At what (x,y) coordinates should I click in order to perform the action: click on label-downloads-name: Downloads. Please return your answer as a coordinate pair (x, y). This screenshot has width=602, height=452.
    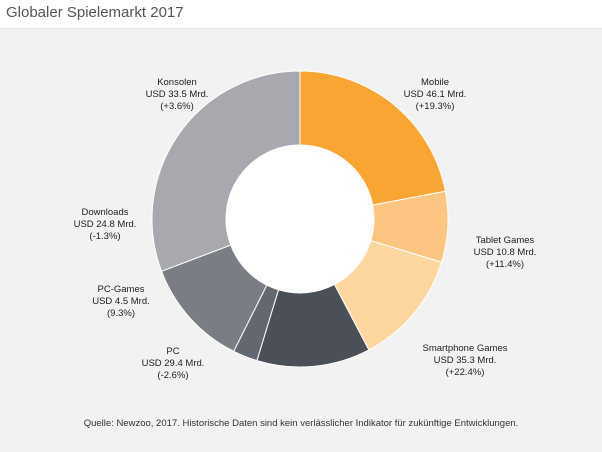
    Looking at the image, I should click on (105, 212).